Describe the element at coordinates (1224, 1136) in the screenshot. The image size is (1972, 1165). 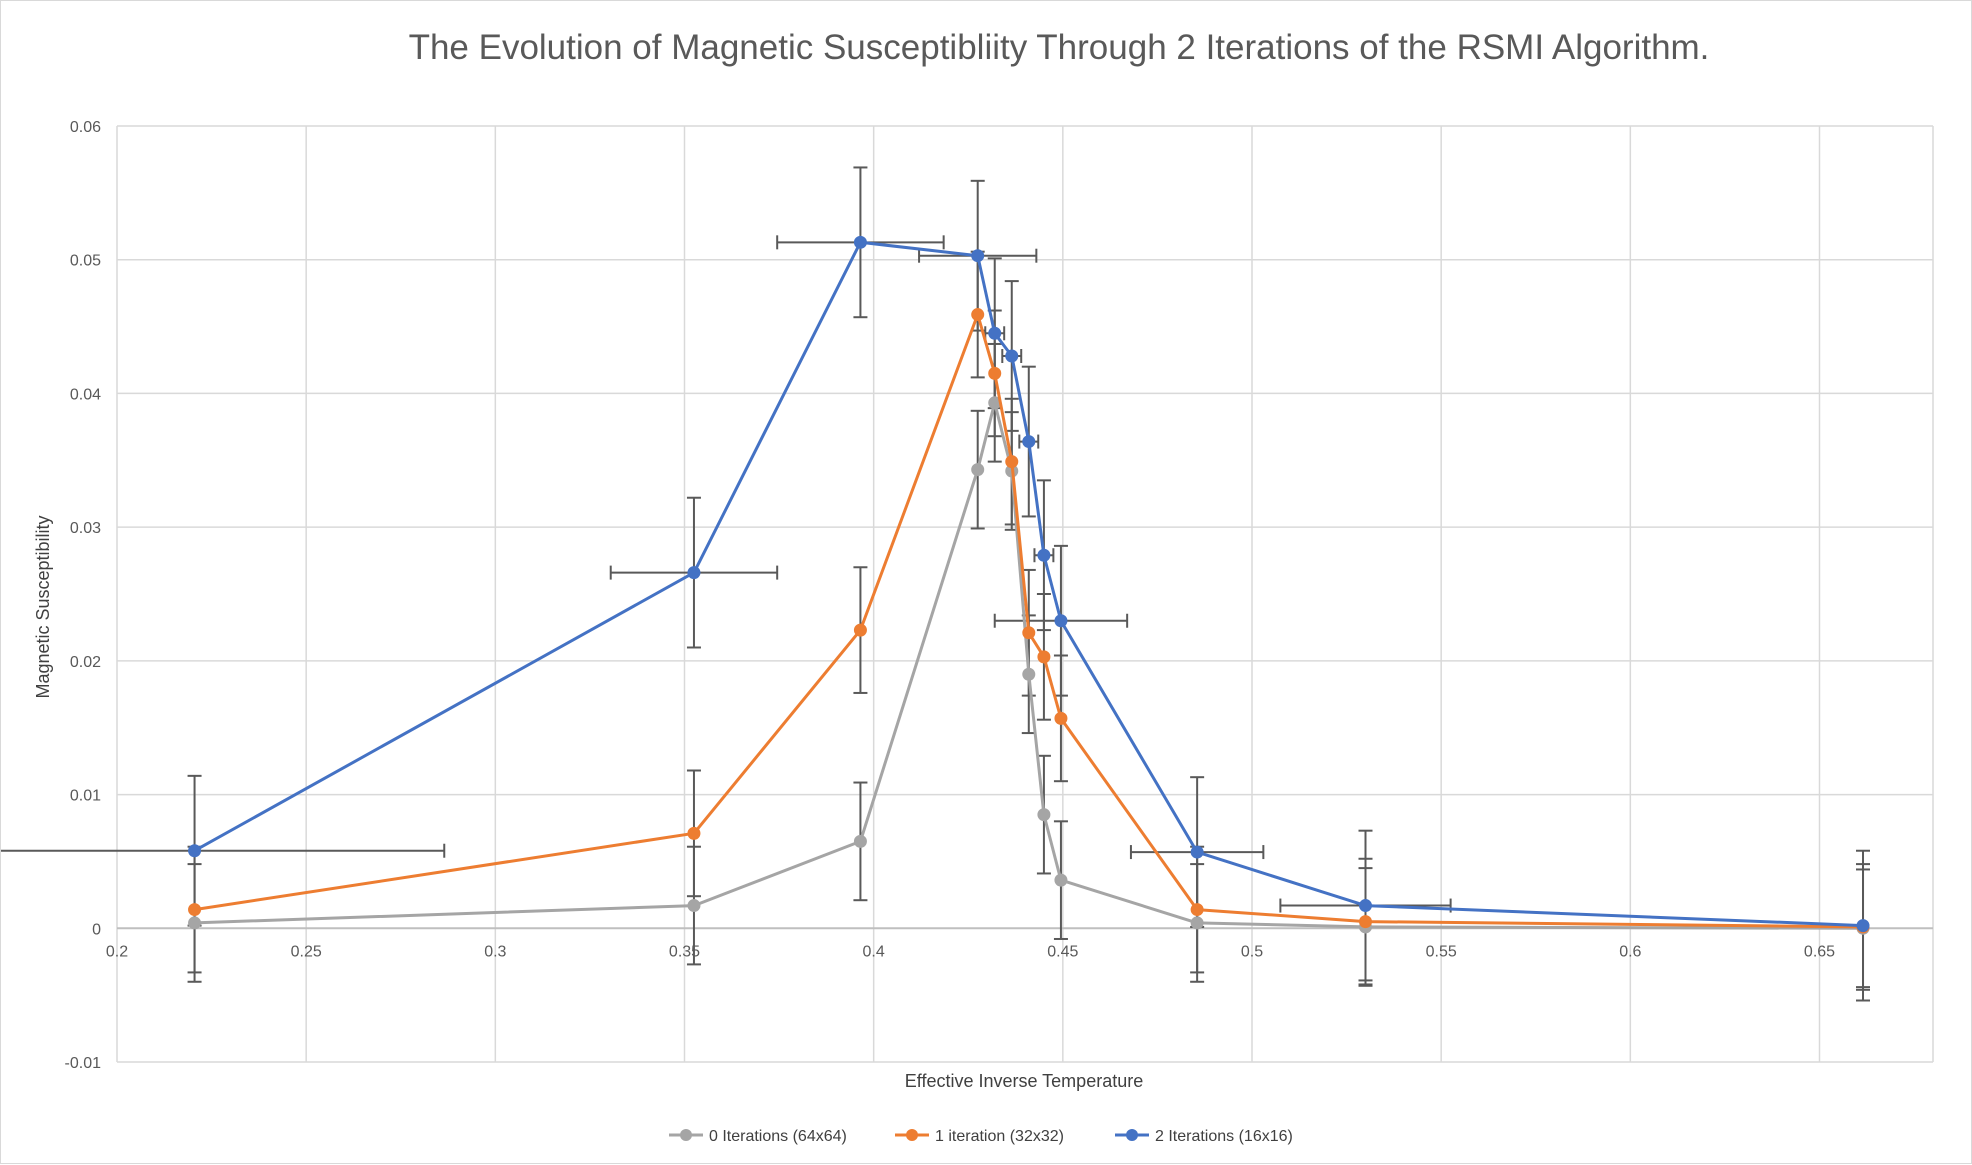
I see `legend-label: 2 Iterations (16x16)` at that location.